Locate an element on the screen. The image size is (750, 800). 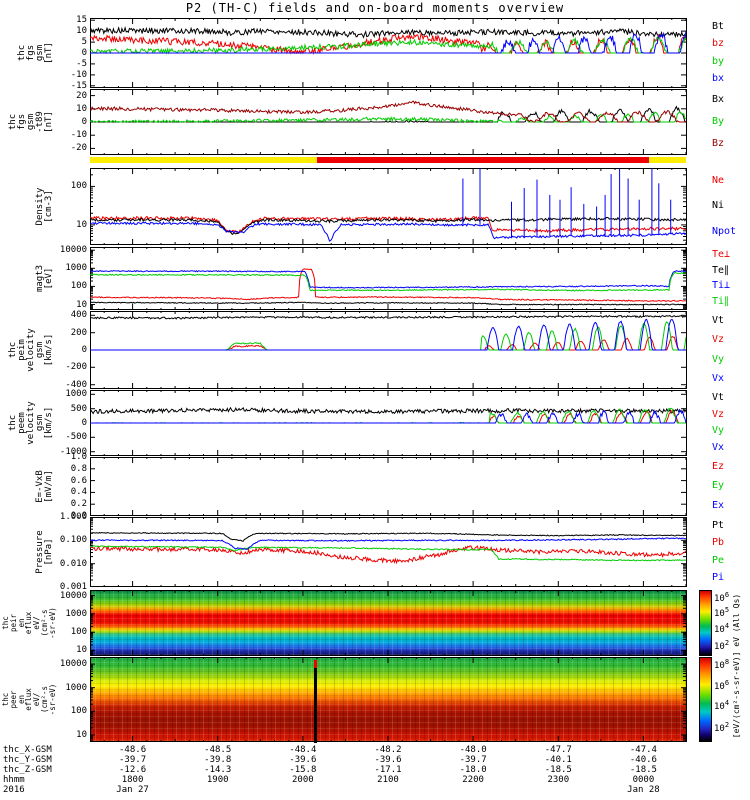
colorbar-tick-label: 10⁵ is located at coordinates (722, 613).